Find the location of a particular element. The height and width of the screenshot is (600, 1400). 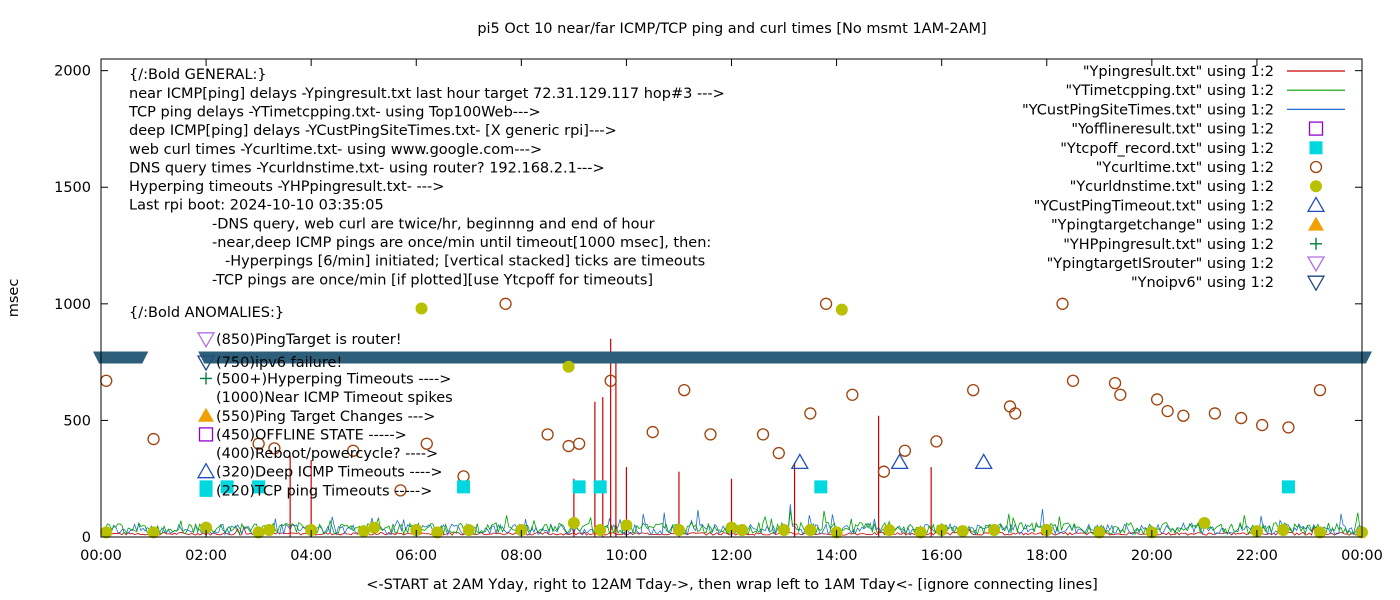

x-tick-label: 06:00 is located at coordinates (416, 556).